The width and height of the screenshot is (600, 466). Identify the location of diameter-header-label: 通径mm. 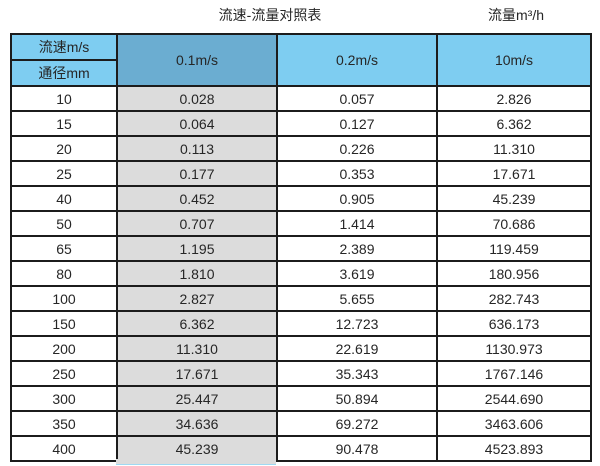
(64, 73).